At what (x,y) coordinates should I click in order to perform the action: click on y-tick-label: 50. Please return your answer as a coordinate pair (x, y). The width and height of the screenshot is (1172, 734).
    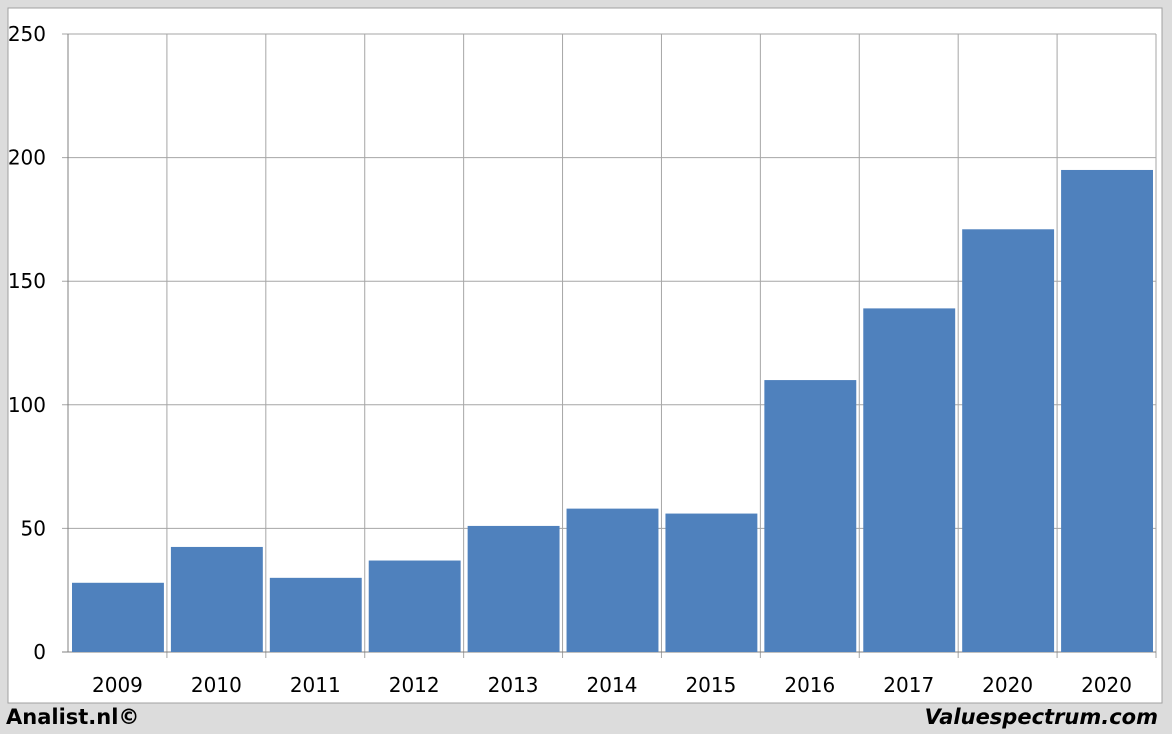
    Looking at the image, I should click on (33, 528).